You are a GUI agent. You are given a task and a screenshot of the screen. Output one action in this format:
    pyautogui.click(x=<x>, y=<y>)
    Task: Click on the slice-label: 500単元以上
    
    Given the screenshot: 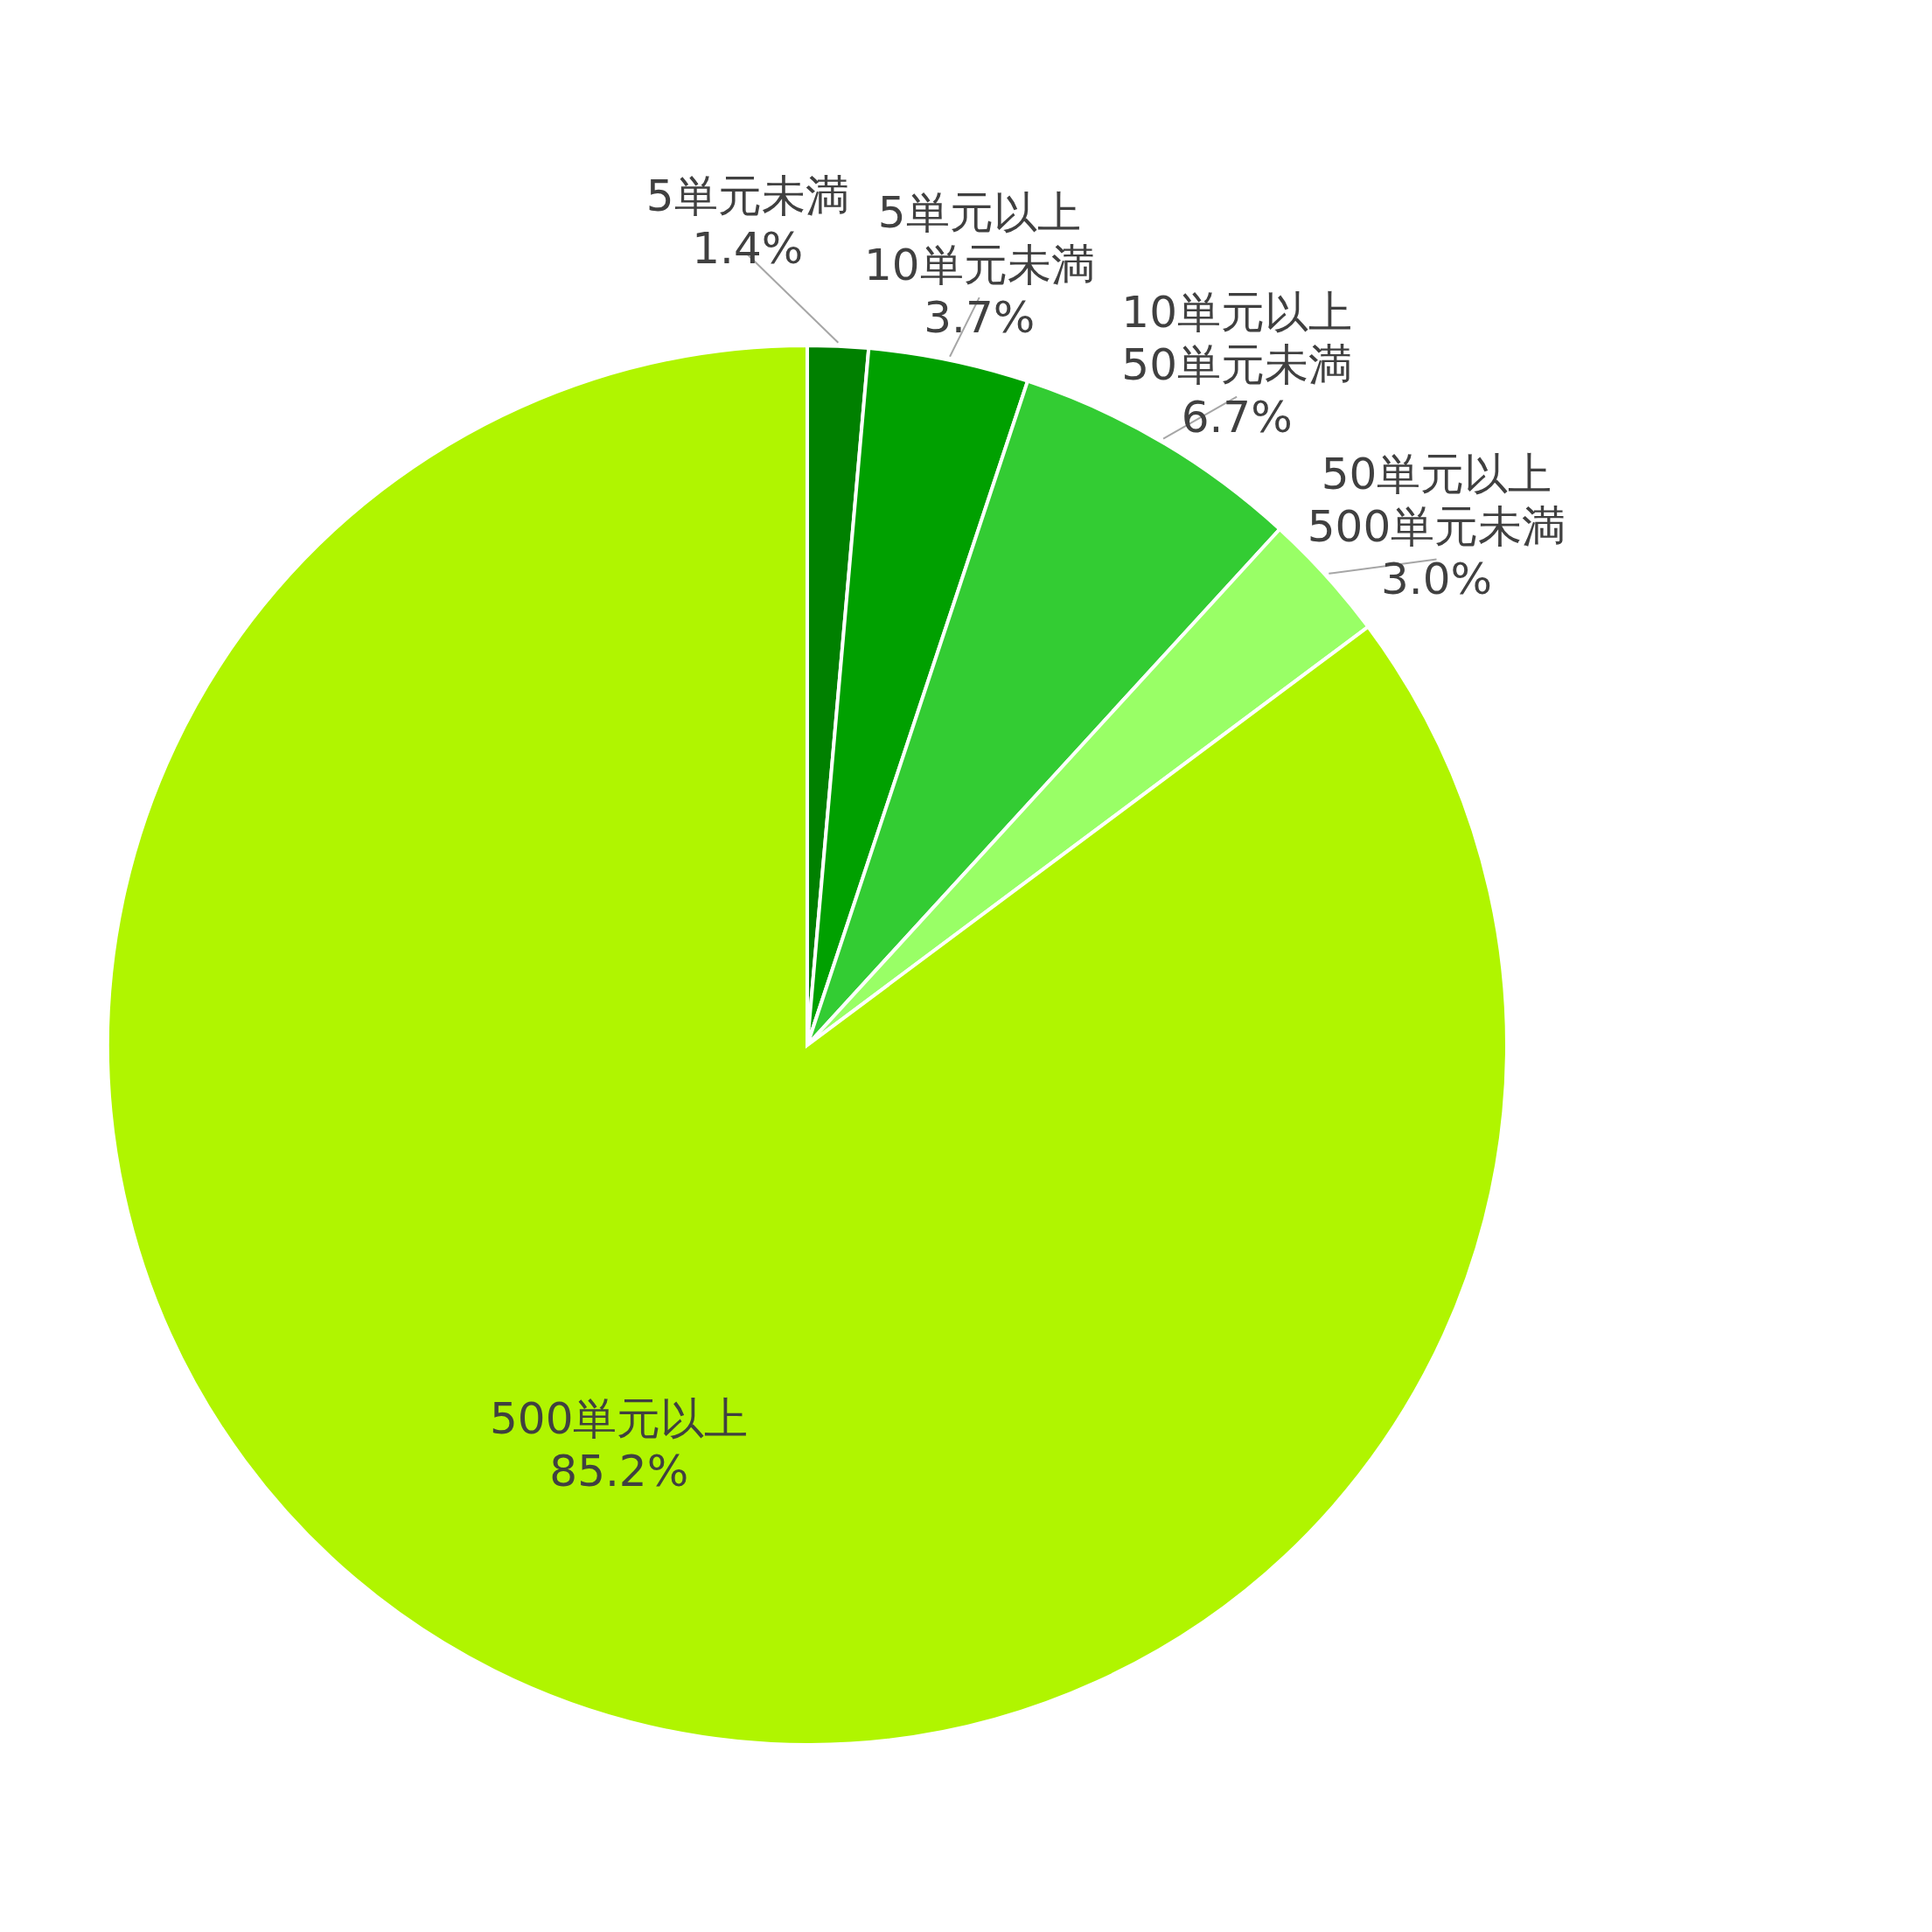 What is the action you would take?
    pyautogui.click(x=619, y=1419)
    